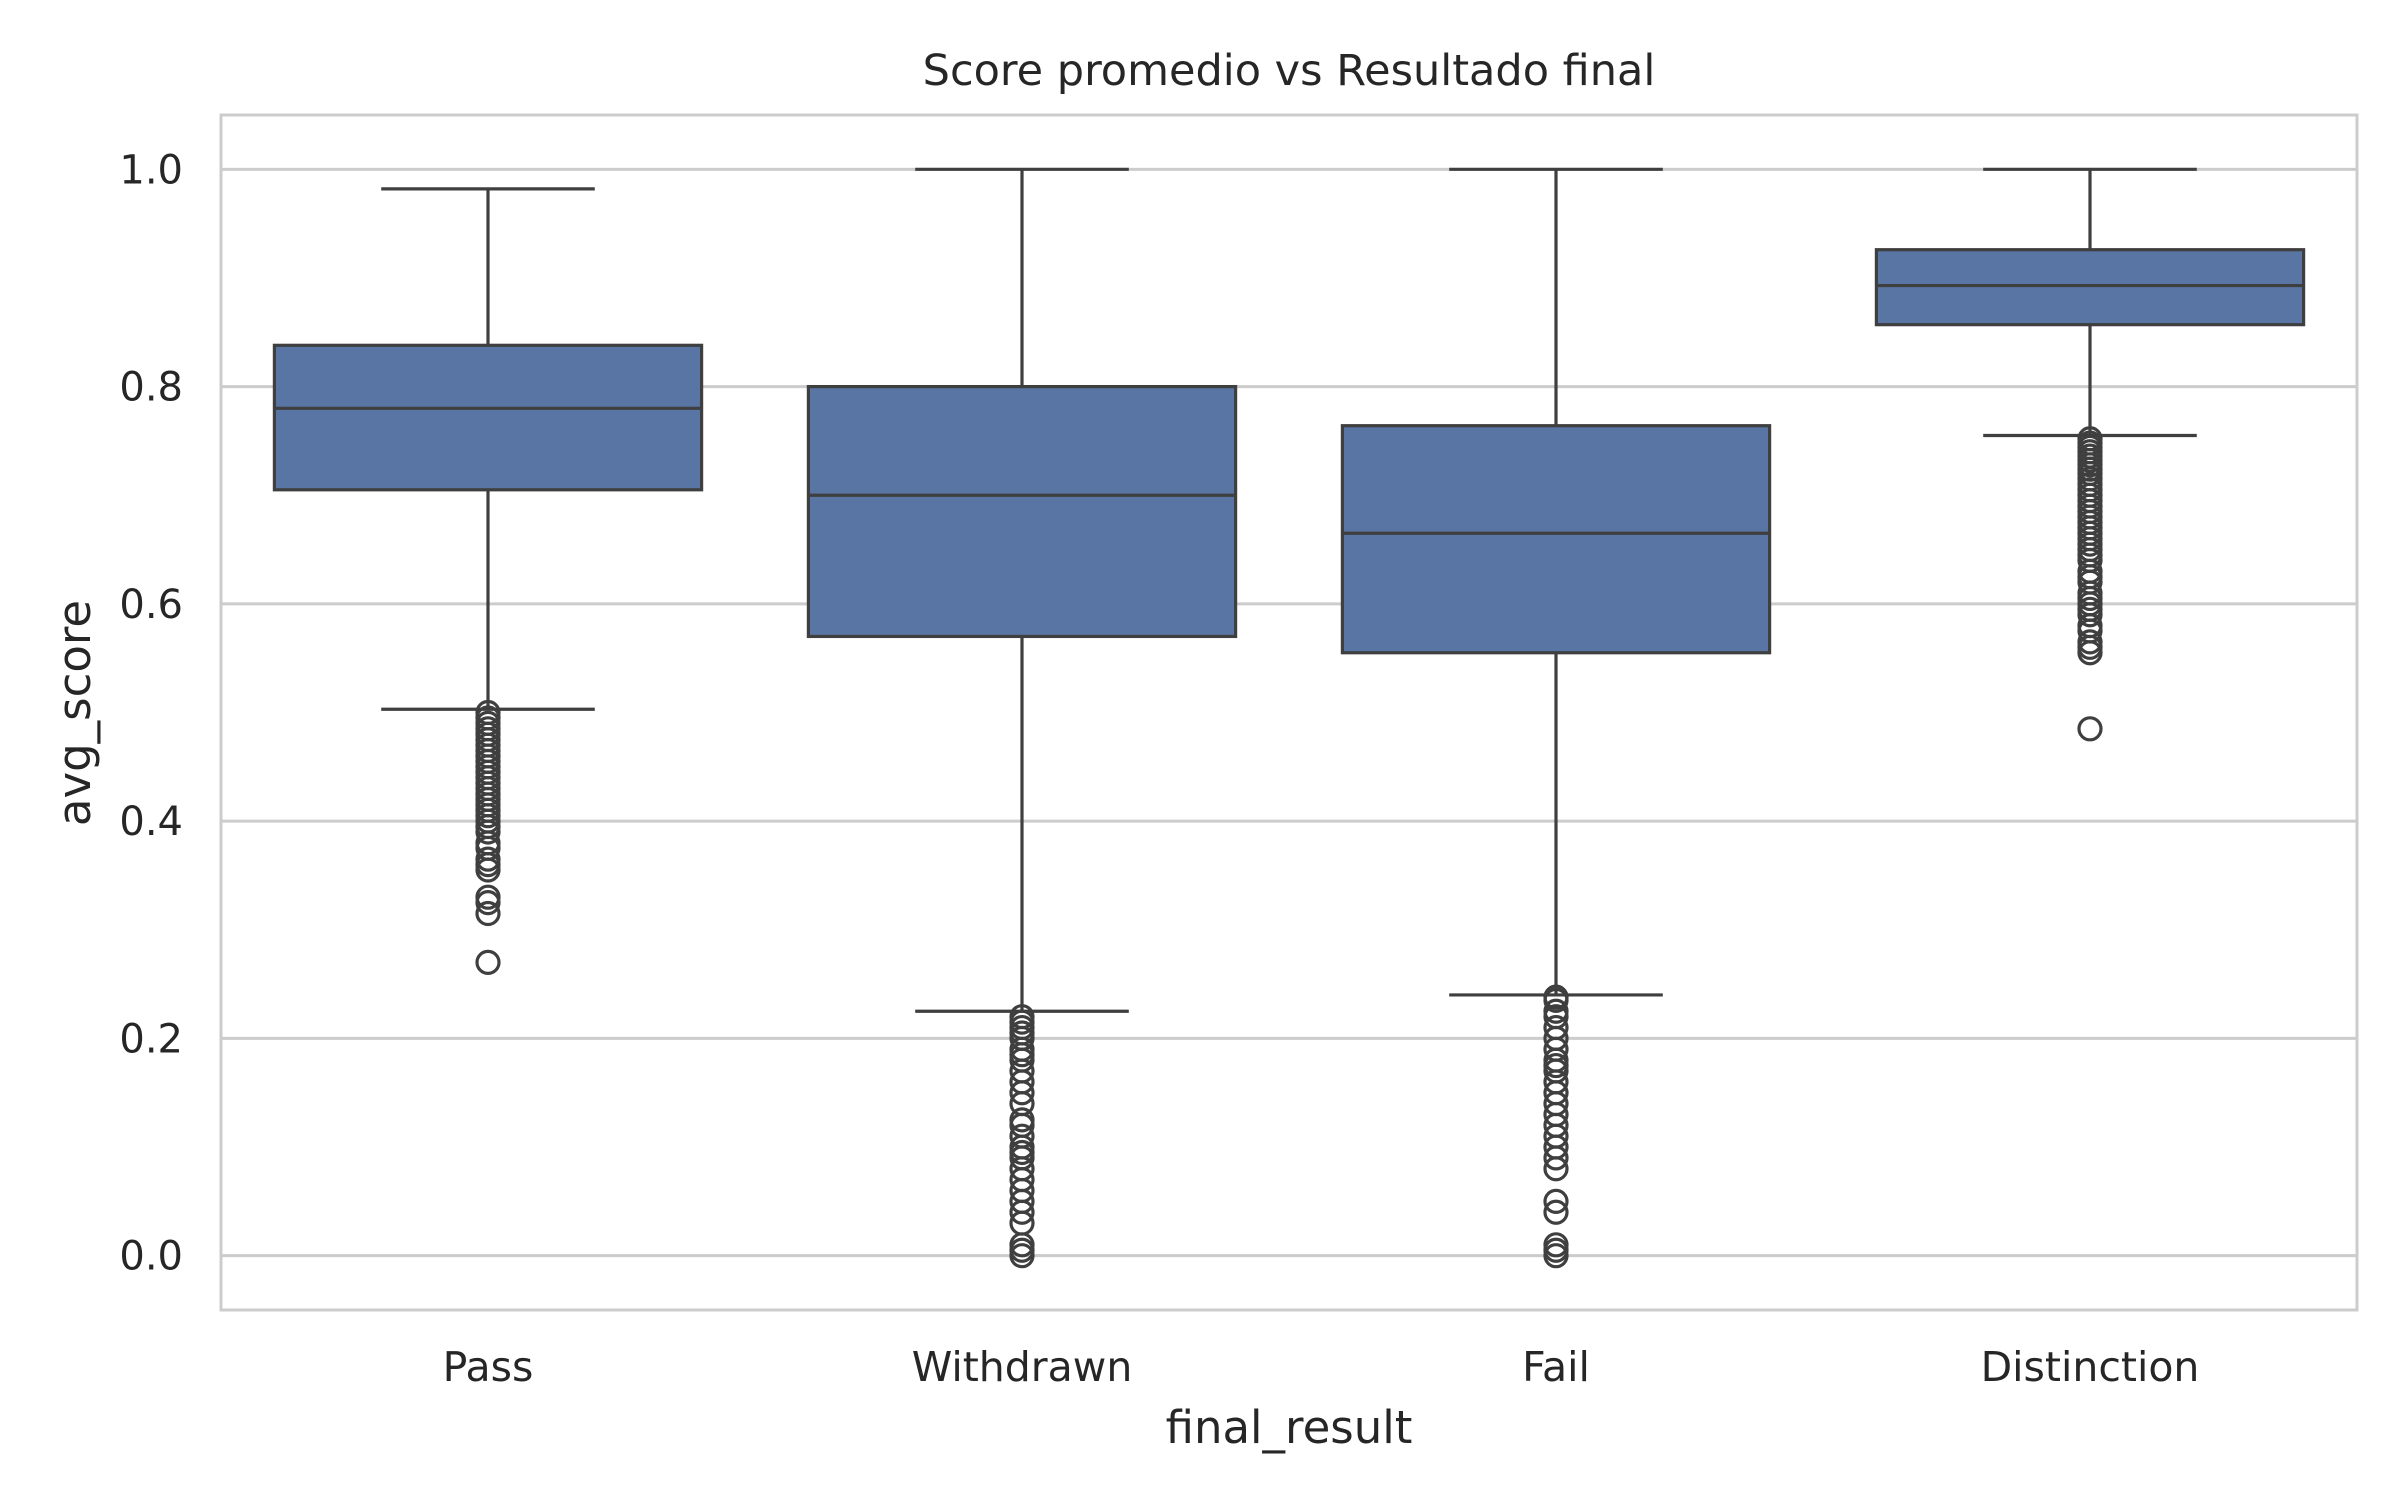  I want to click on x-axis-label: final_result, so click(1289, 1427).